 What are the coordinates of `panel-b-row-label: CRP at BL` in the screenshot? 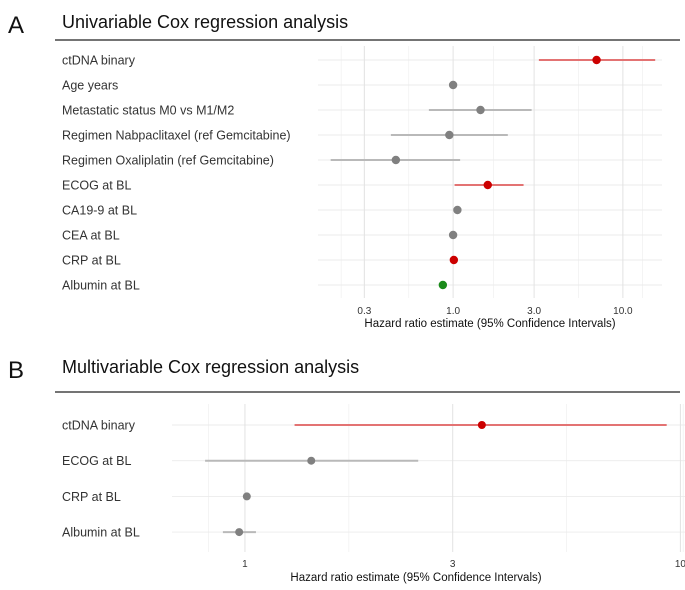 It's located at (91, 497).